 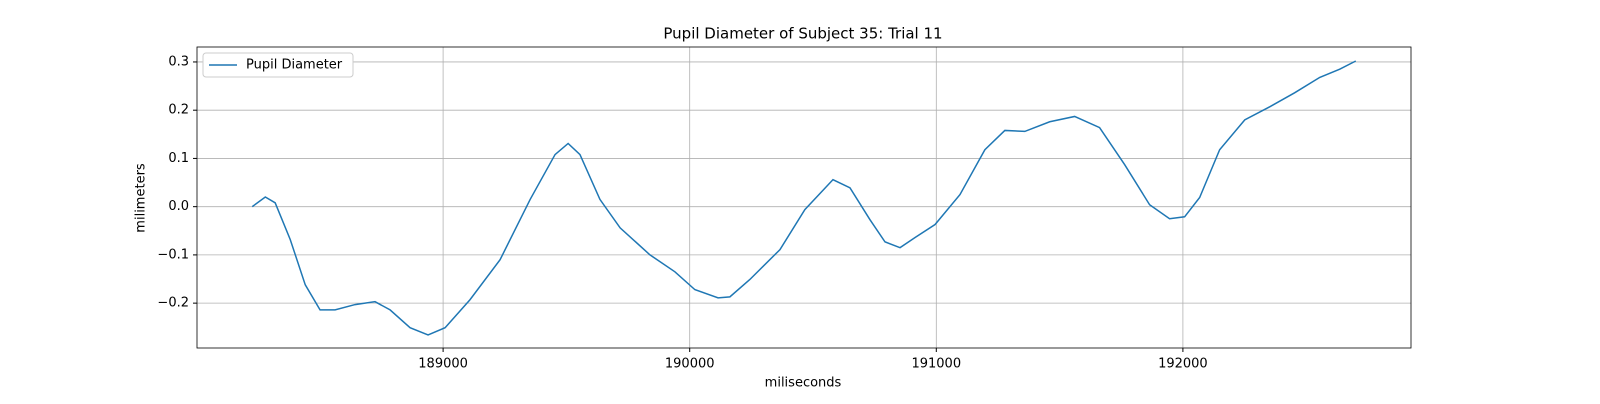 I want to click on x-tick-label: 191000, so click(x=936, y=364).